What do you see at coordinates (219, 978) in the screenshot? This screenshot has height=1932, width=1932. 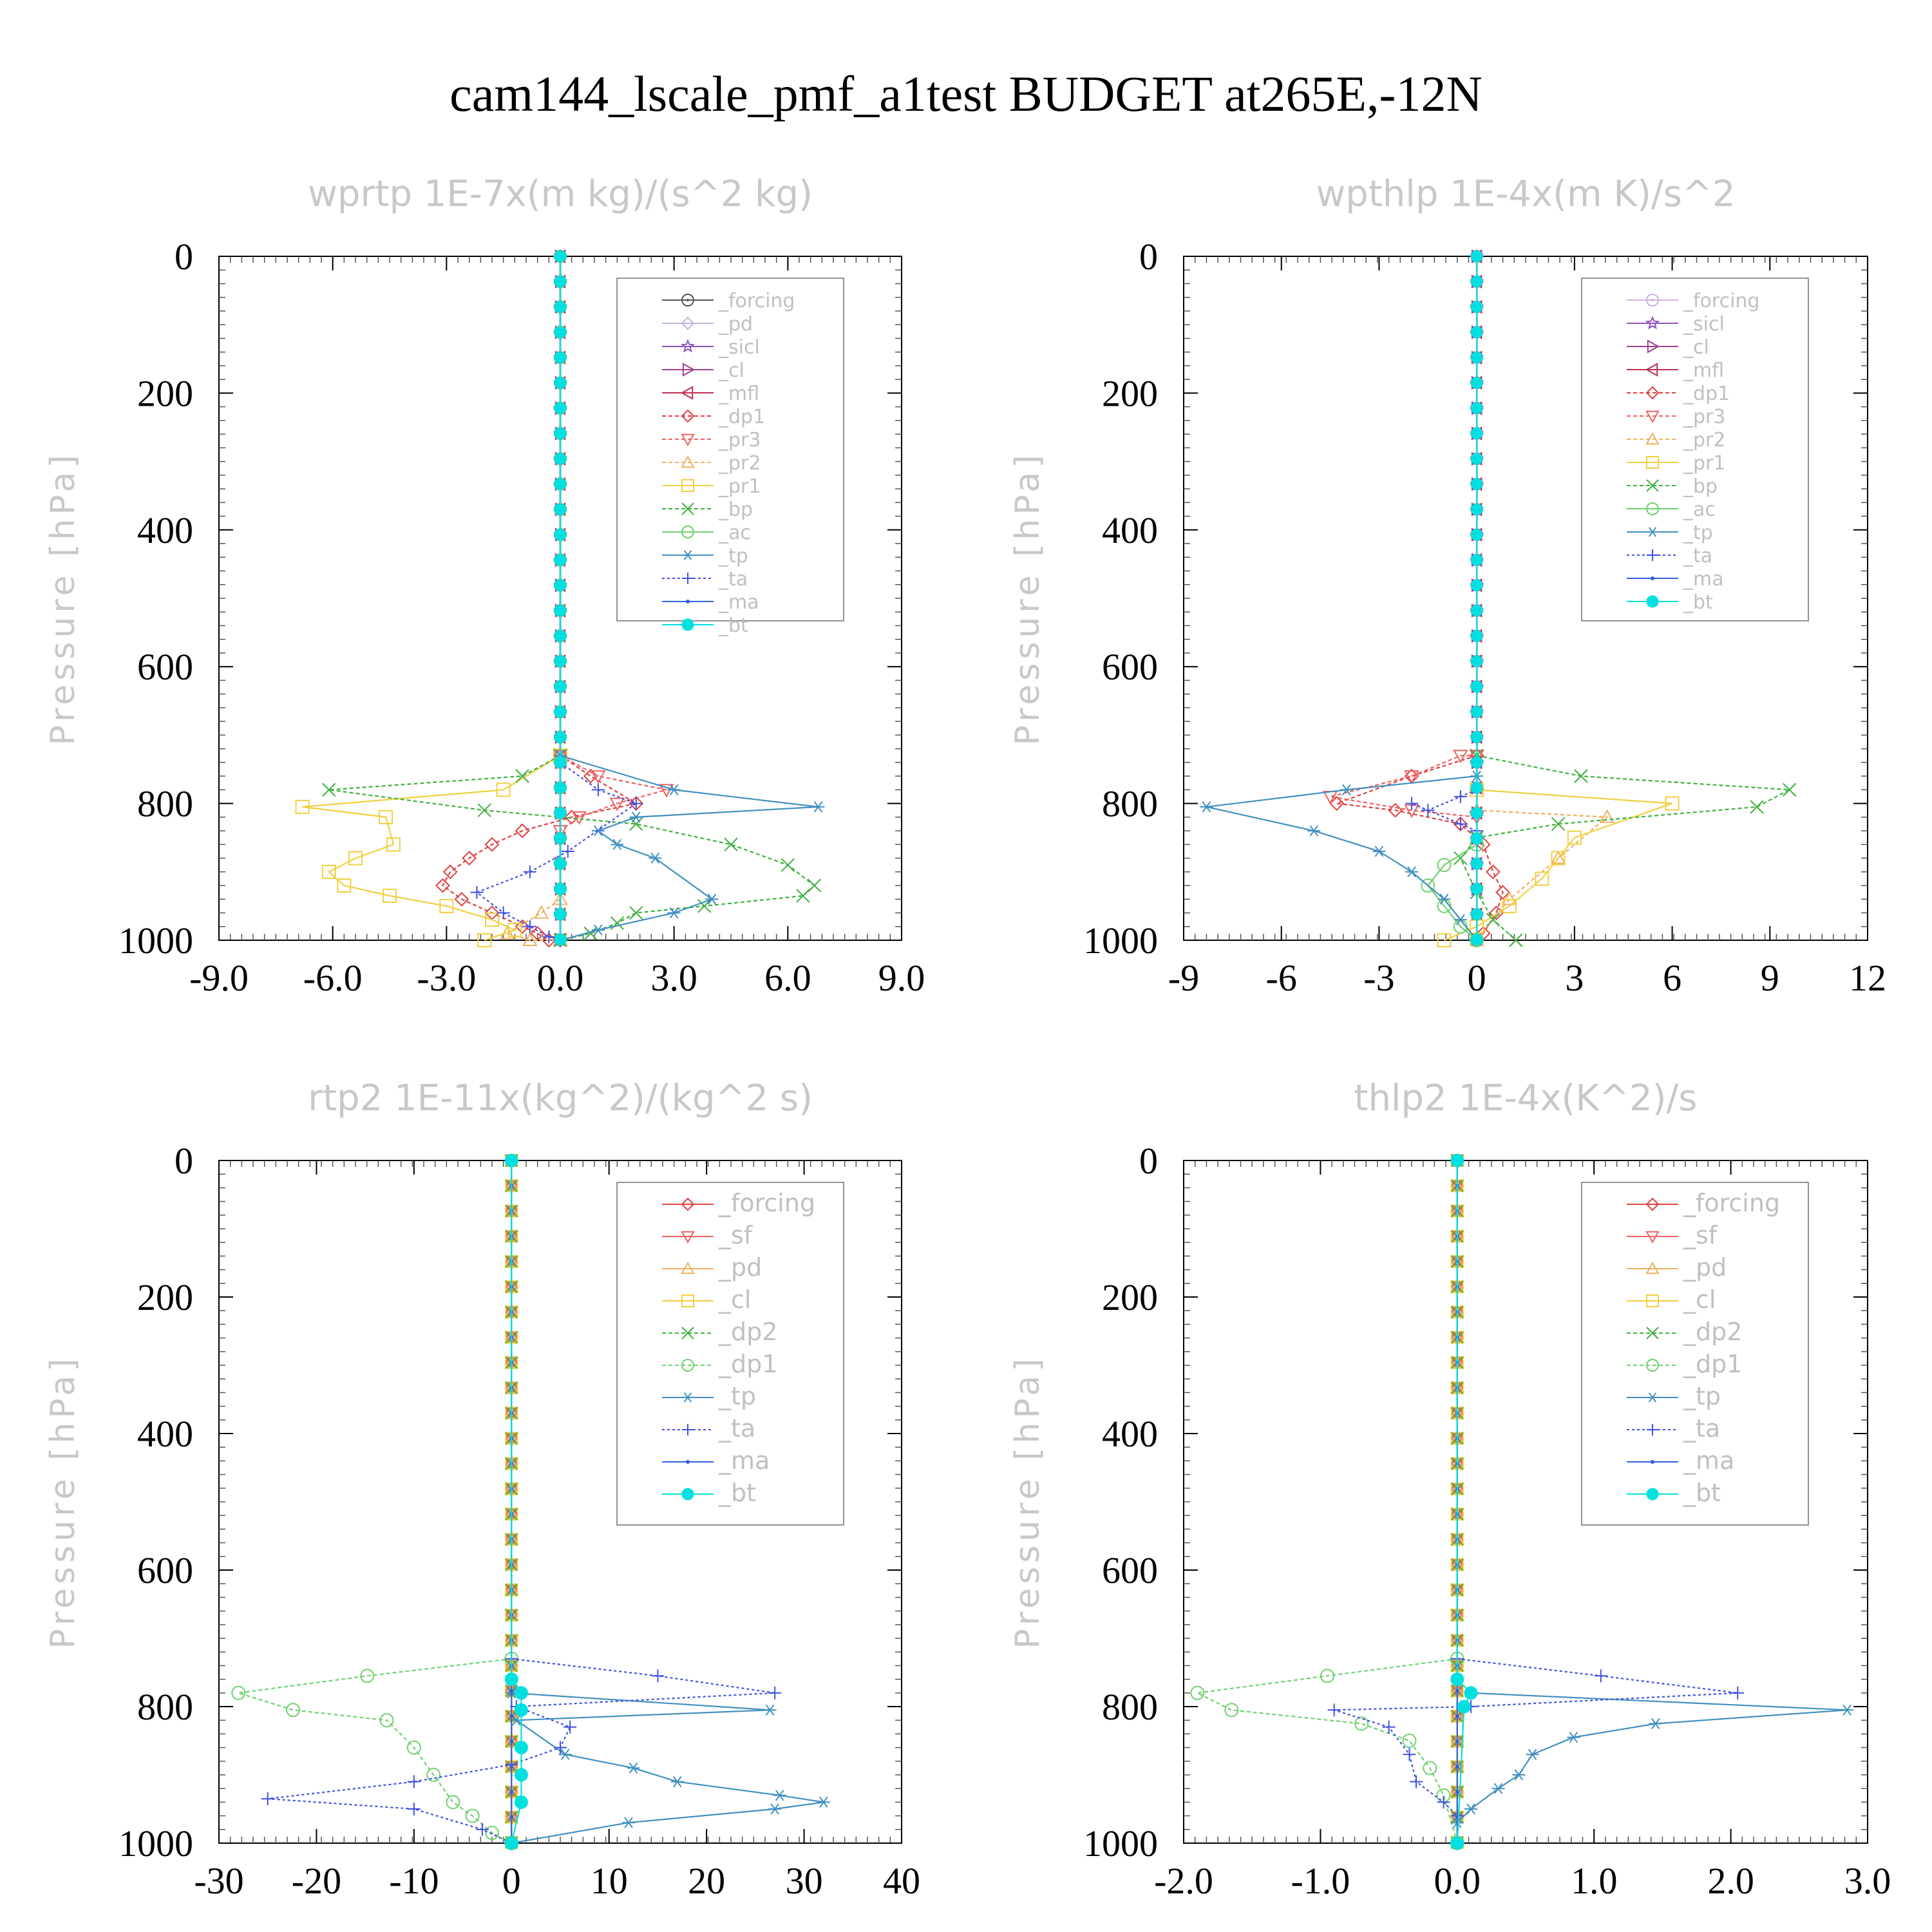 I see `x-tick-label: -9.0` at bounding box center [219, 978].